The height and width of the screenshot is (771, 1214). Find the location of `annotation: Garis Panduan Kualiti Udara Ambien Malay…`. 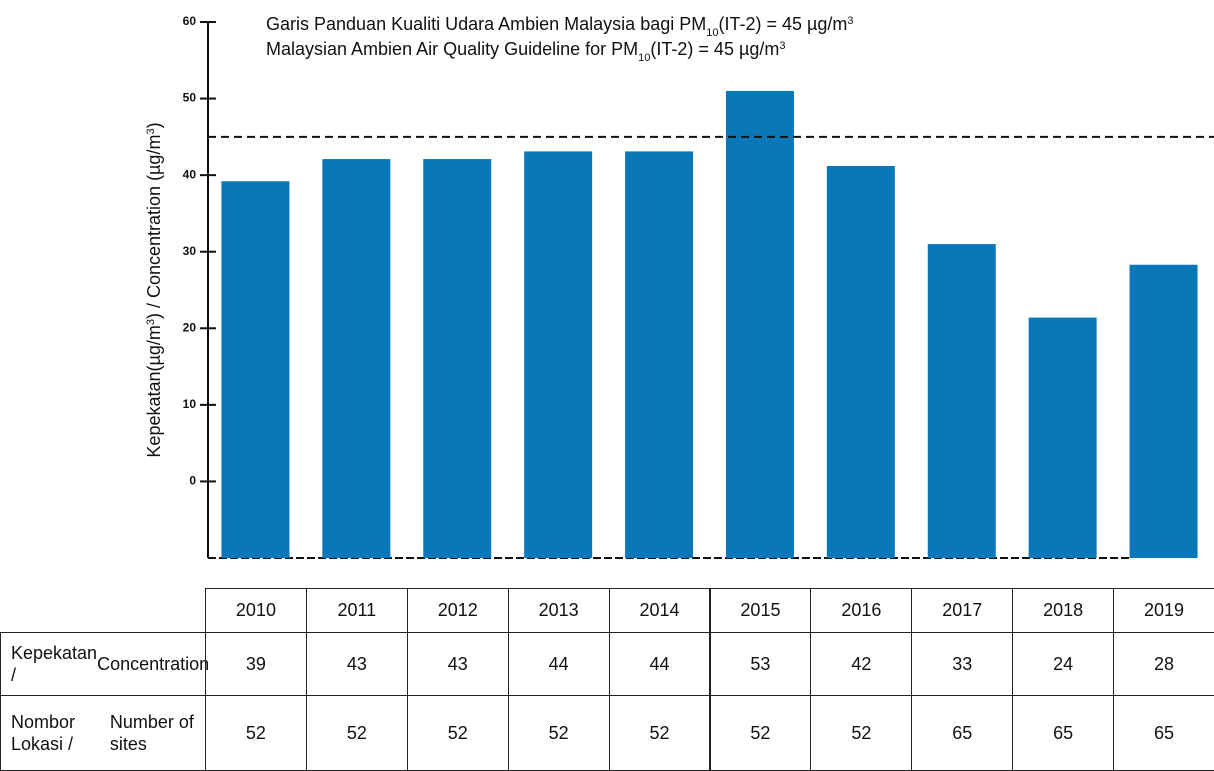

annotation: Garis Panduan Kualiti Udara Ambien Malay… is located at coordinates (560, 26).